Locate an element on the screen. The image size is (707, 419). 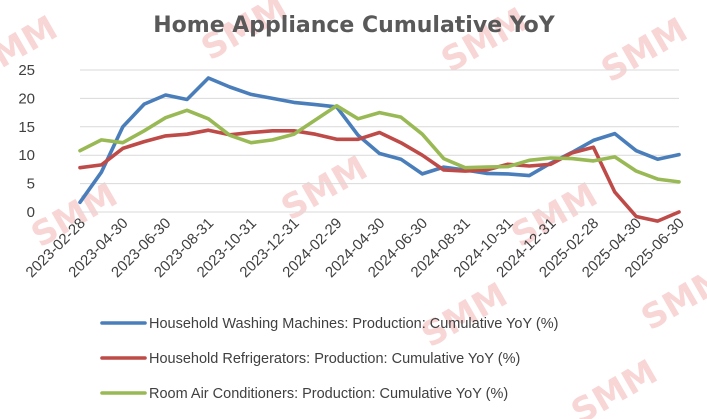
y-tick-label: 15 is located at coordinates (26, 127).